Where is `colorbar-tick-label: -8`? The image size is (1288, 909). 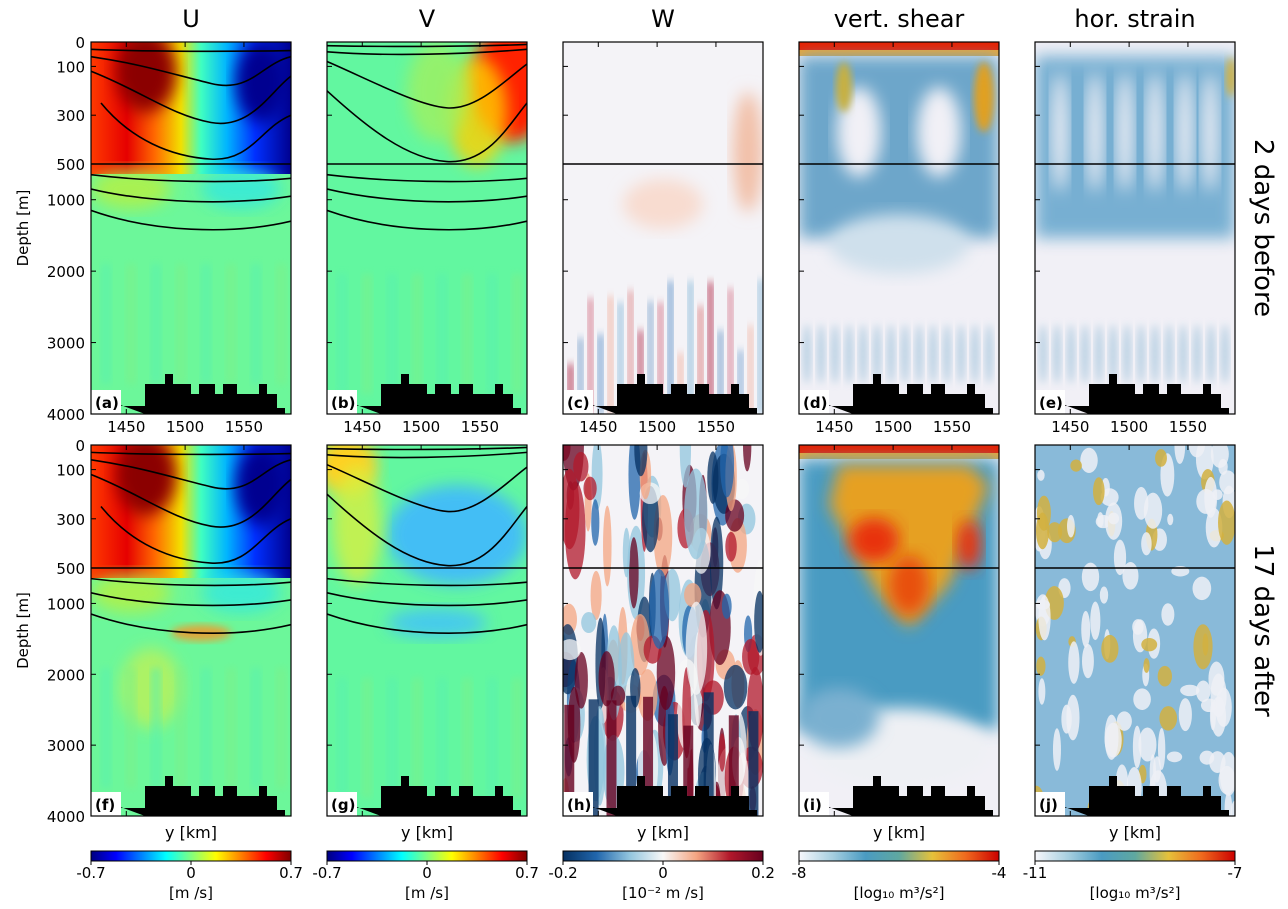 colorbar-tick-label: -8 is located at coordinates (799, 873).